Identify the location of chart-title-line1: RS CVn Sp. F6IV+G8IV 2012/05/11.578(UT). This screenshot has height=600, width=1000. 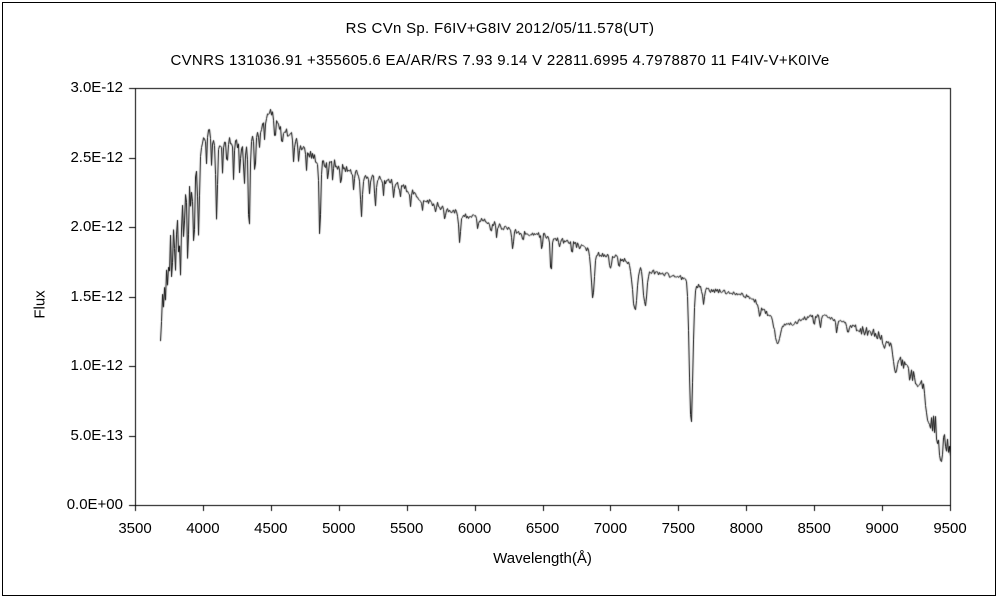
(500, 28).